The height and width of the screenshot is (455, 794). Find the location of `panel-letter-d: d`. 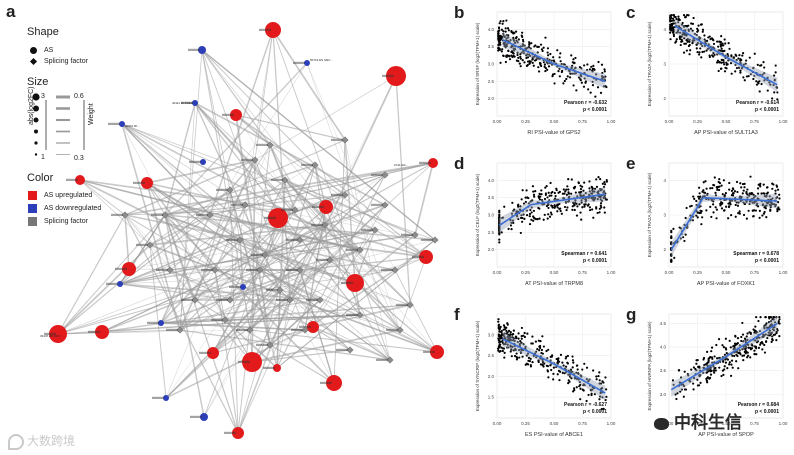

panel-letter-d: d is located at coordinates (459, 163).